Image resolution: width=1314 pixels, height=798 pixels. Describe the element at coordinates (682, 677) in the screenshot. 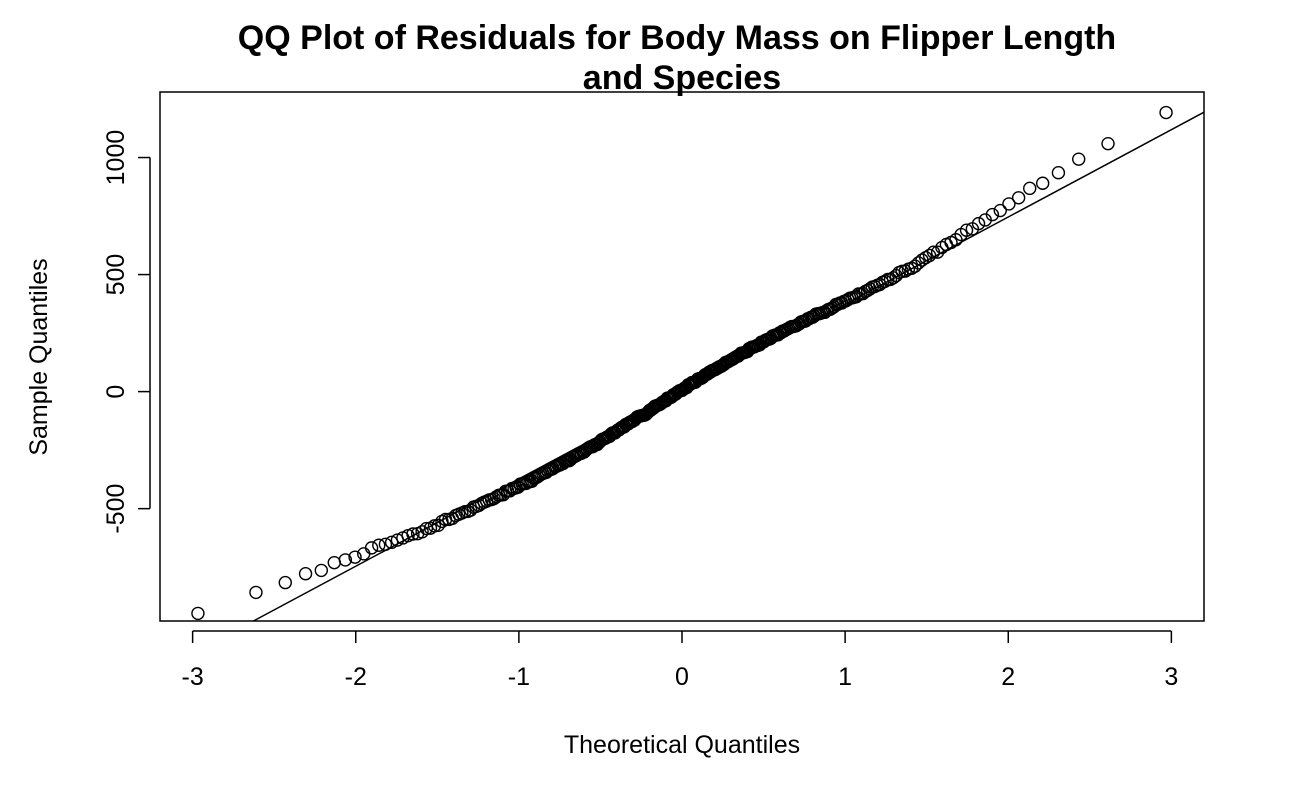

I see `x-tick-label: 0` at that location.